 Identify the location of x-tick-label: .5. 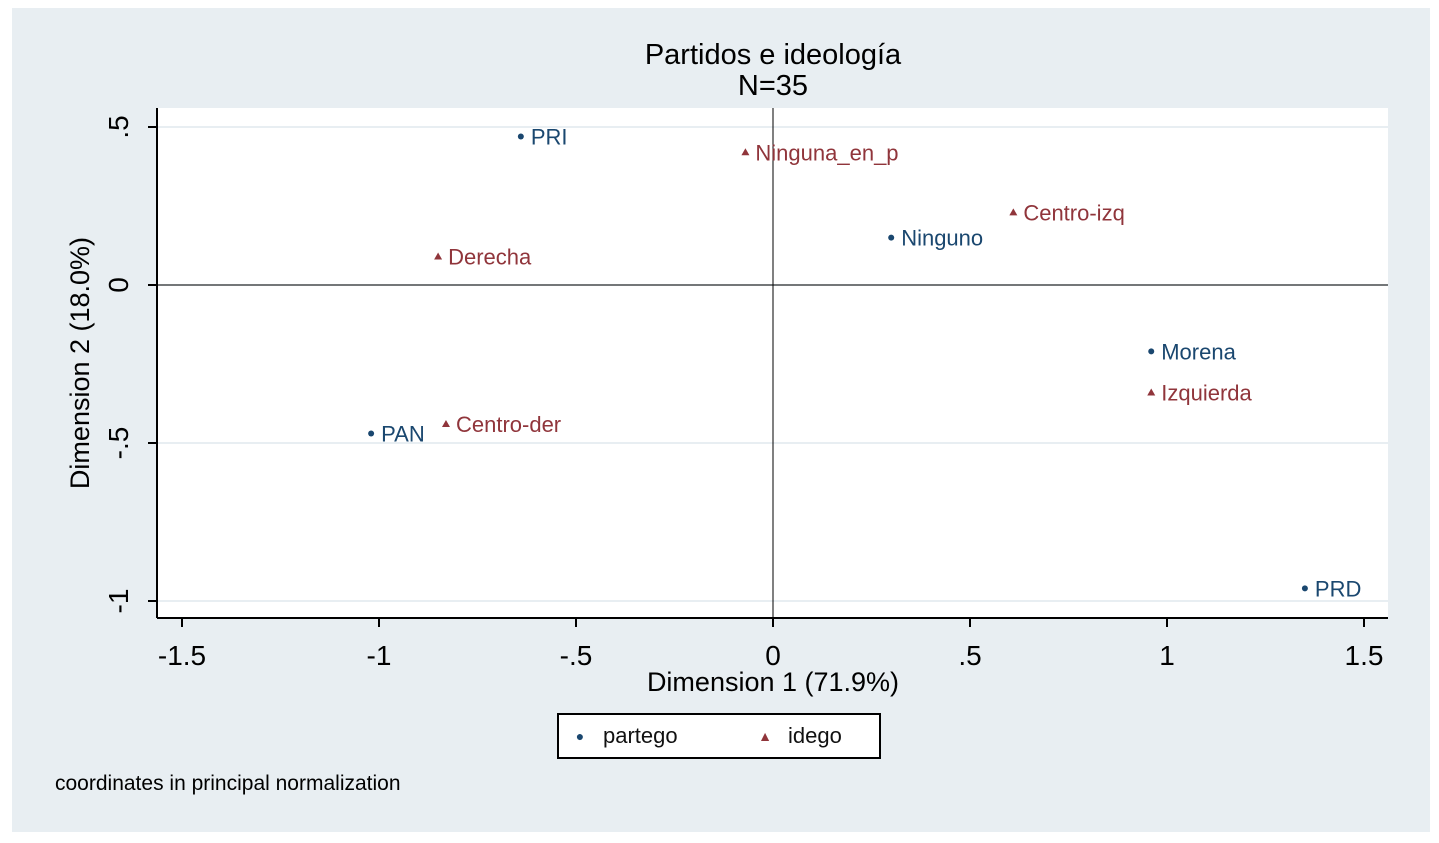
(969, 655).